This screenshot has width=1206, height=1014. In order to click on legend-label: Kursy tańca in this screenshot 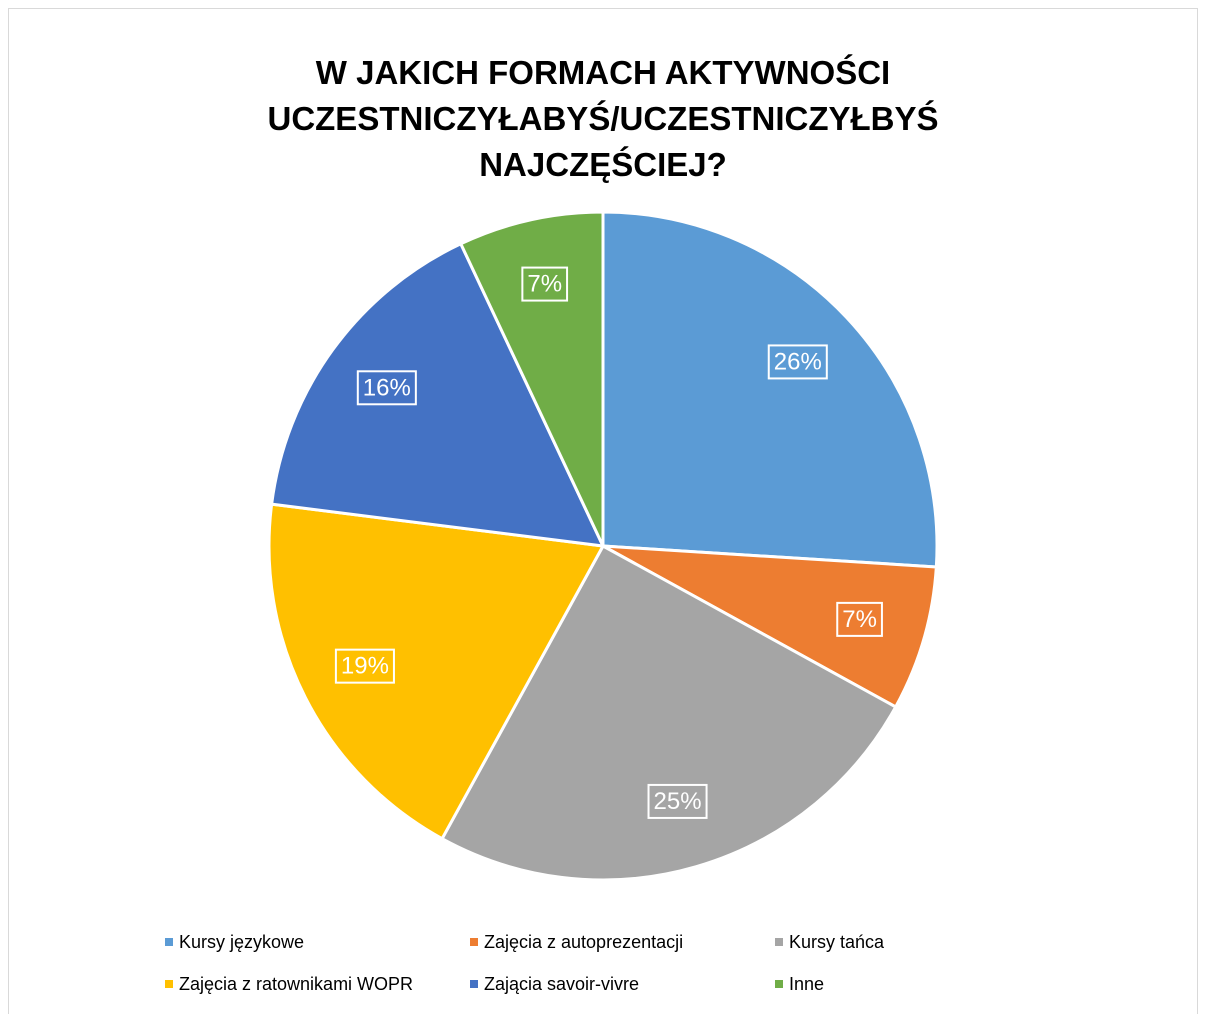, I will do `click(837, 942)`.